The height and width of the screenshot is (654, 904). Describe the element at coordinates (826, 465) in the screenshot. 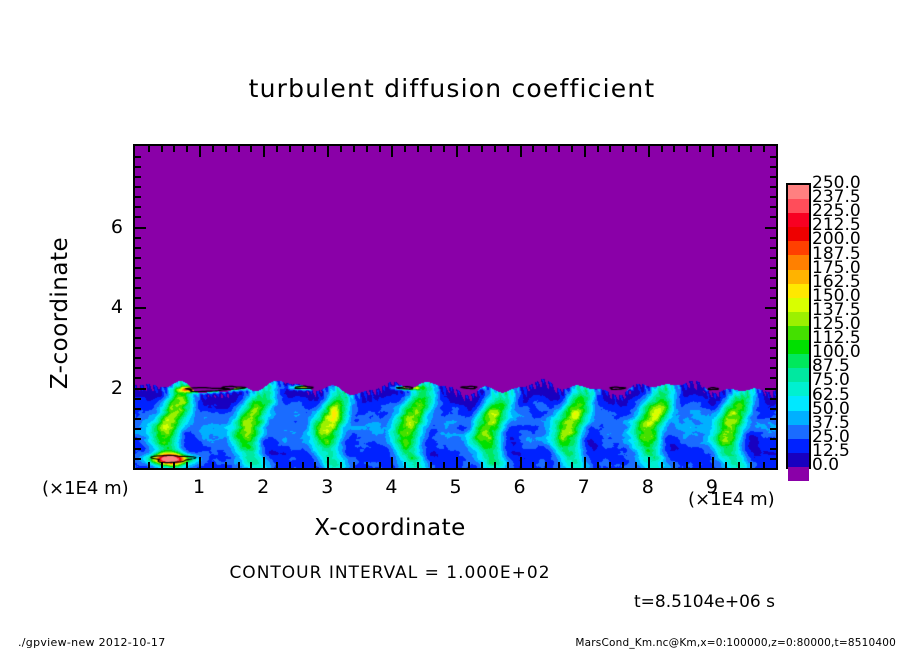

I see `colorbar-tick-label: 0.0` at that location.